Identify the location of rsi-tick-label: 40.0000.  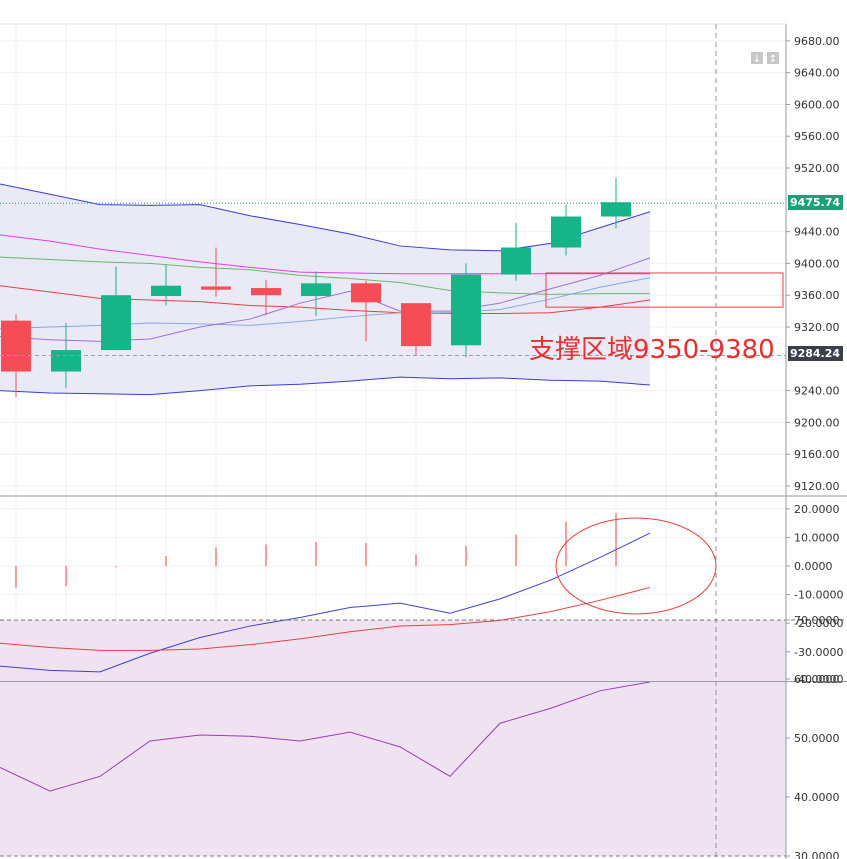
(817, 797).